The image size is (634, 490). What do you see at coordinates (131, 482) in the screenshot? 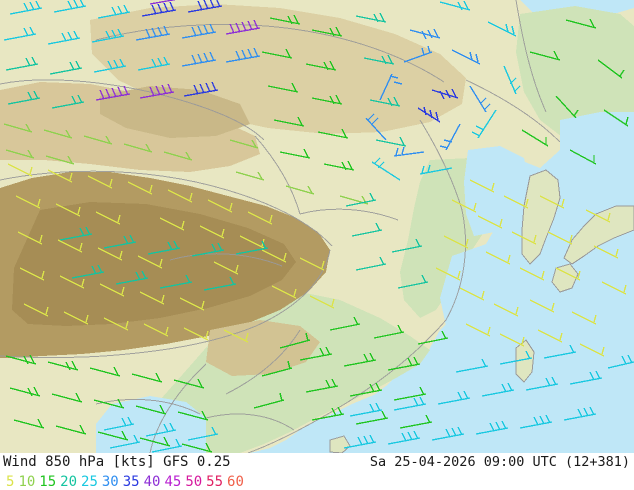
I see `legend-value-35: 35` at bounding box center [131, 482].